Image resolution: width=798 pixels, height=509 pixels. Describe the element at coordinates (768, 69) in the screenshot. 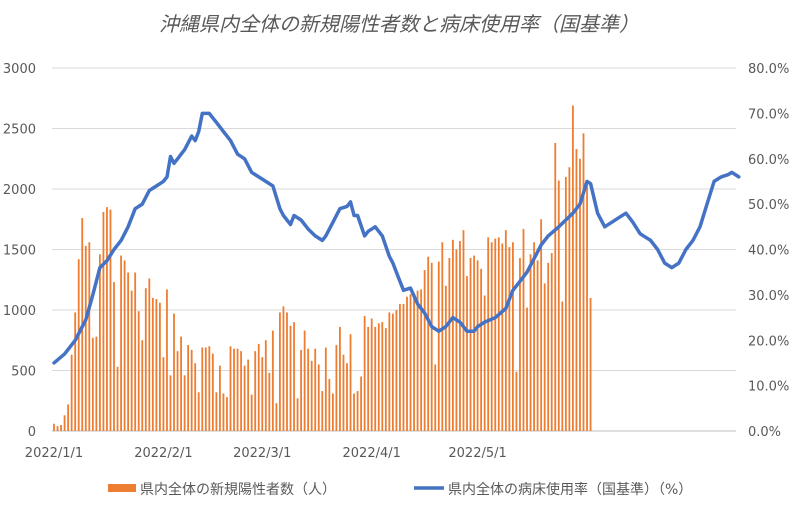

I see `right-tick-label: 80.0%` at that location.